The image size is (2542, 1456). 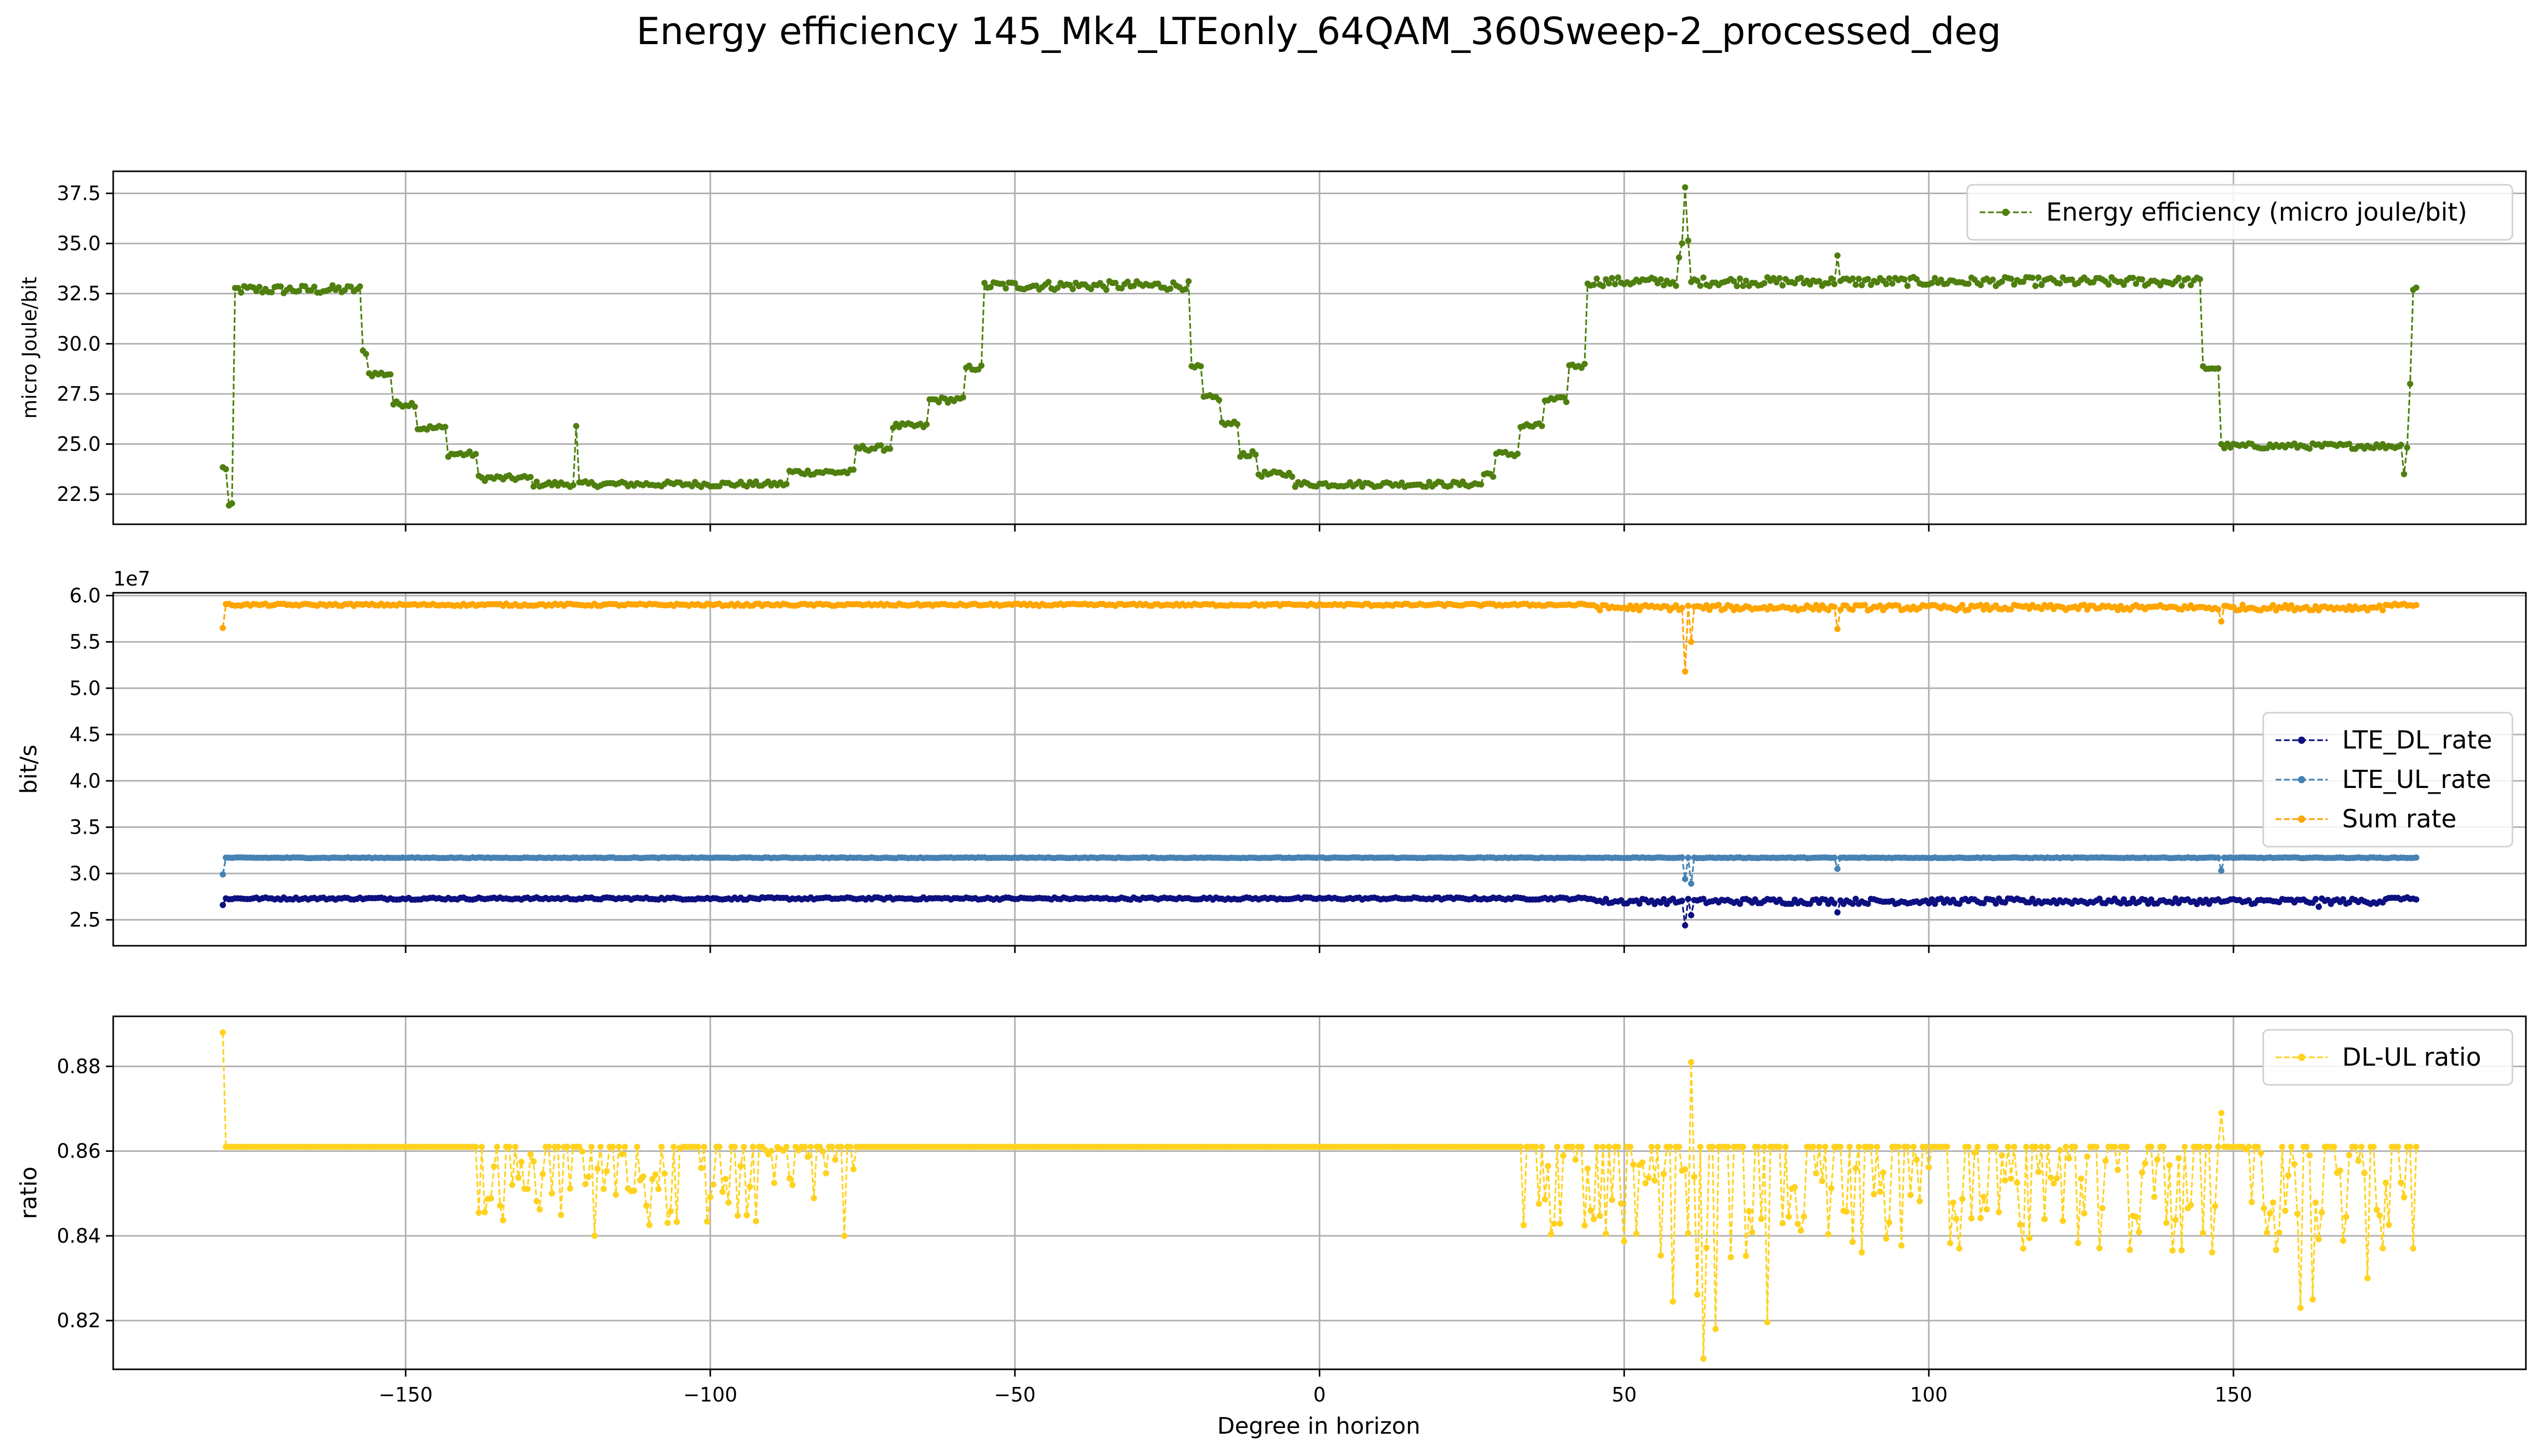 What do you see at coordinates (2233, 1394) in the screenshot?
I see `x-tick-label: 150` at bounding box center [2233, 1394].